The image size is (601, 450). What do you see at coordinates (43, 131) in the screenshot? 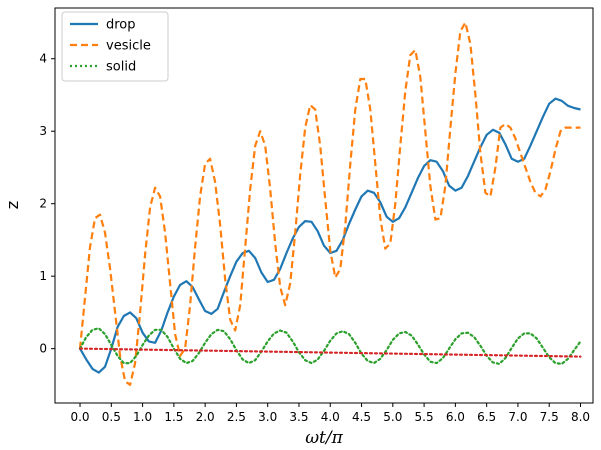
I see `y-tick-label: 3` at bounding box center [43, 131].